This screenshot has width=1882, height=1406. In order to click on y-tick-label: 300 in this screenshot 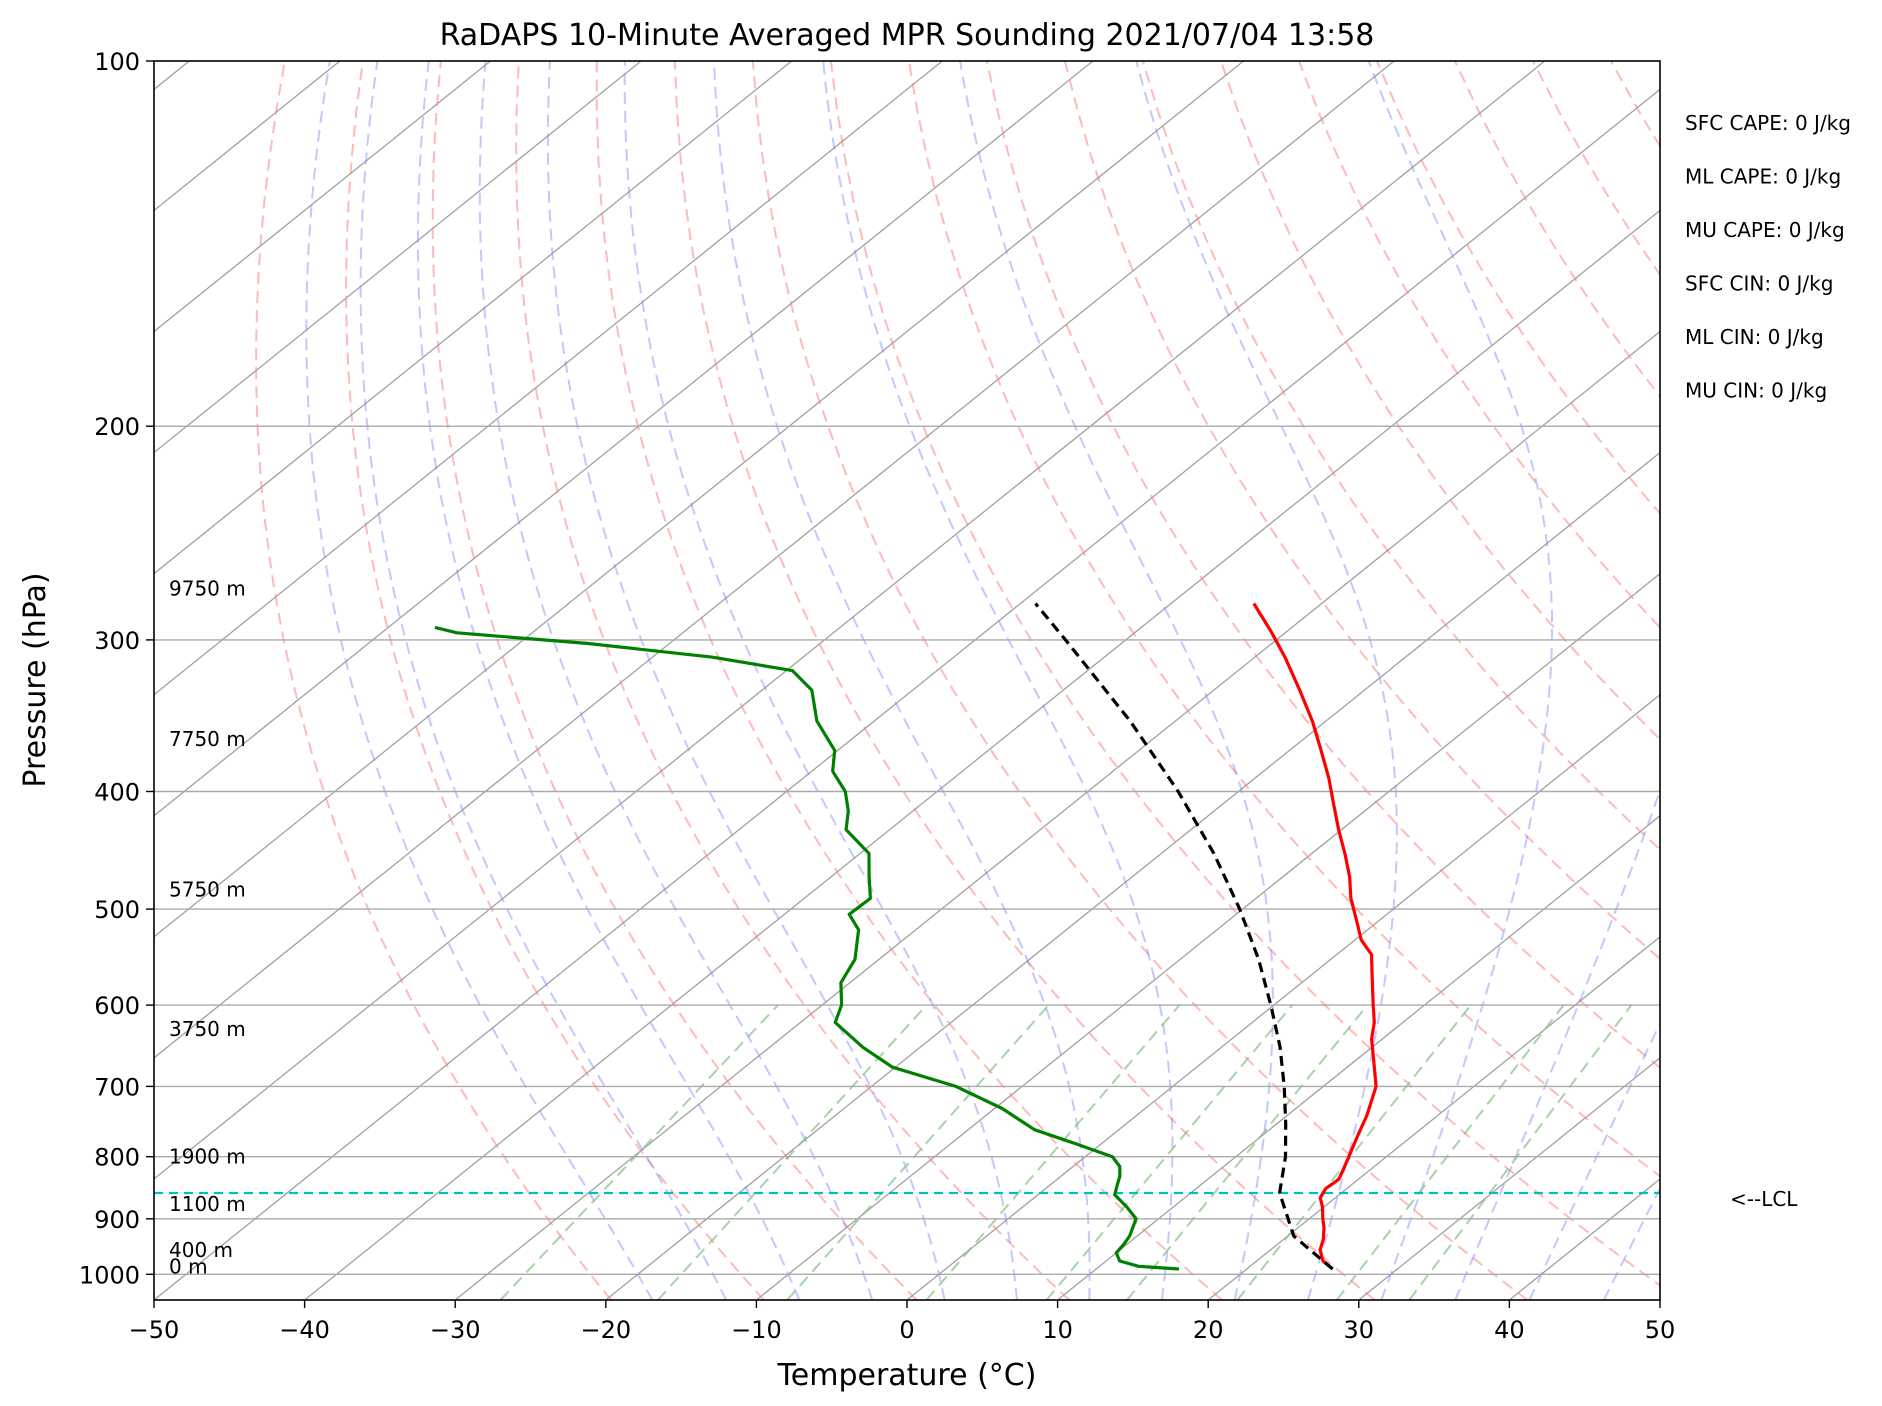, I will do `click(117, 641)`.